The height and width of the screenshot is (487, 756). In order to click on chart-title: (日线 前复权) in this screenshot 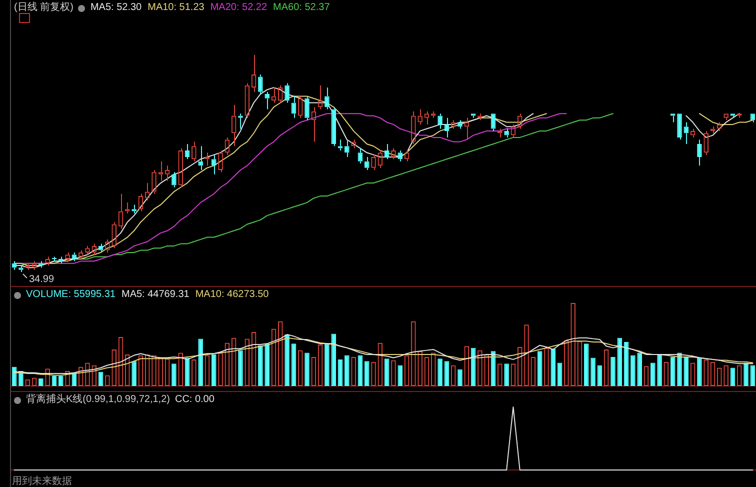, I will do `click(44, 8)`.